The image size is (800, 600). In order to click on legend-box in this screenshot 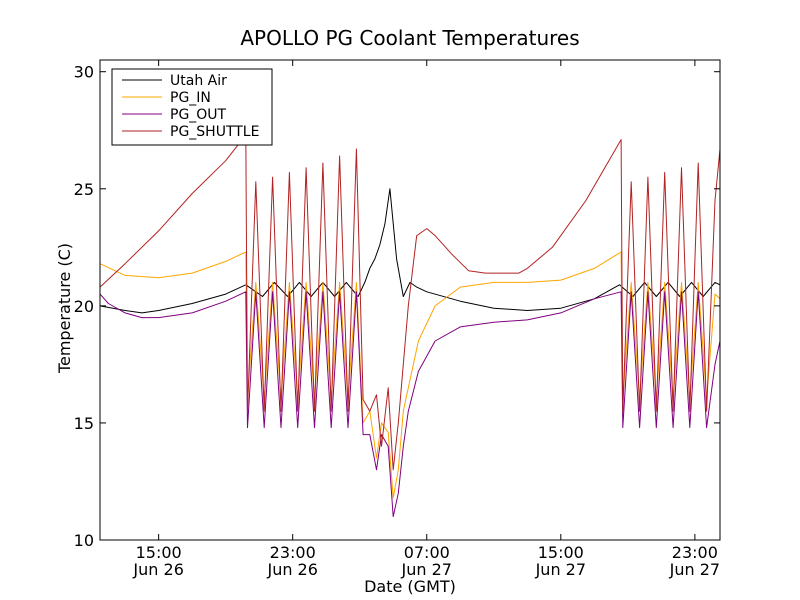, I will do `click(192, 107)`.